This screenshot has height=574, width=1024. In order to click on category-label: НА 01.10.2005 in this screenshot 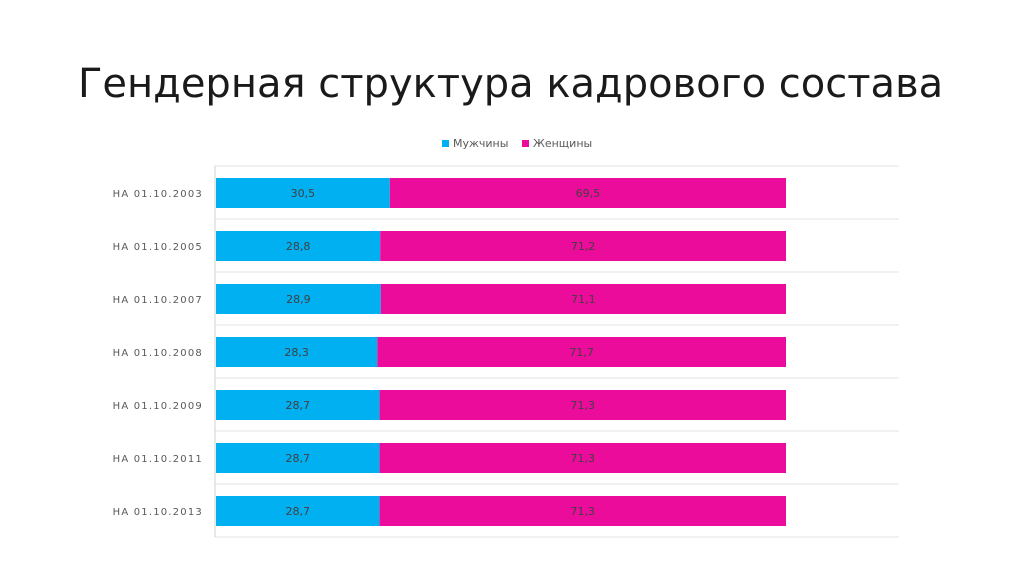, I will do `click(158, 247)`.